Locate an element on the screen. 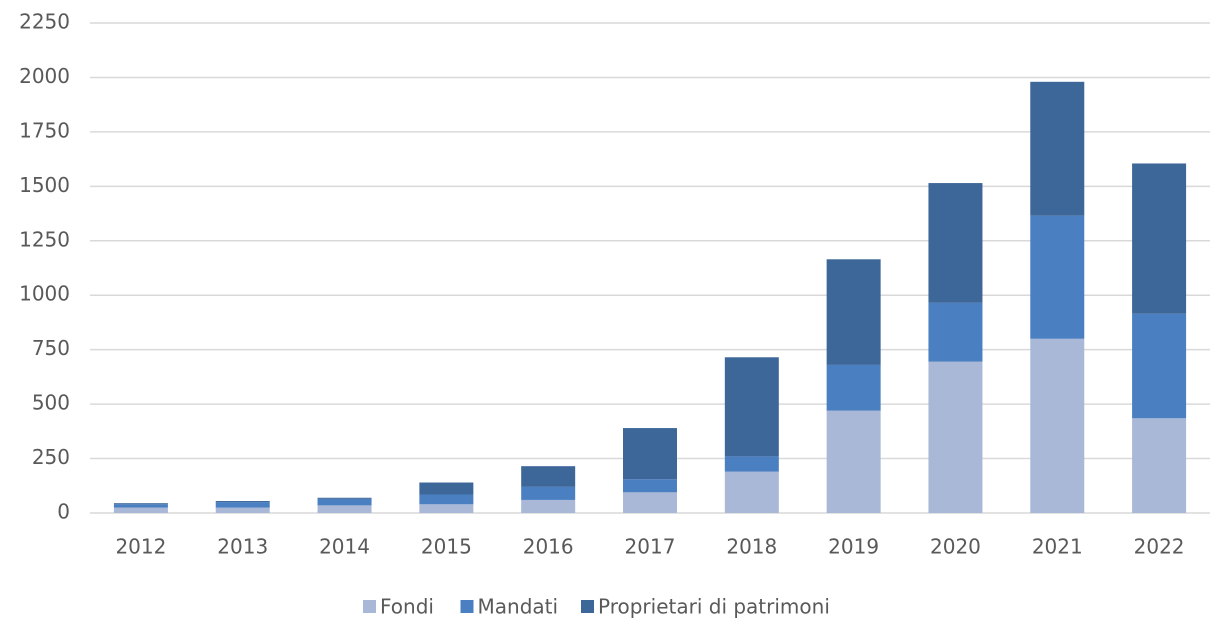 Image resolution: width=1214 pixels, height=629 pixels. legend-label: Fondi is located at coordinates (407, 607).